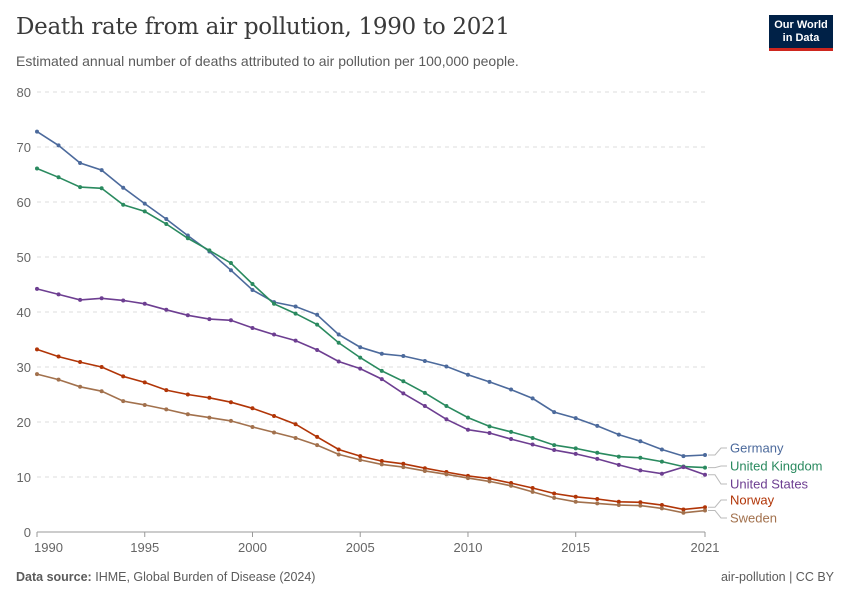  Describe the element at coordinates (801, 33) in the screenshot. I see `owid-logo: Our World in Data` at that location.